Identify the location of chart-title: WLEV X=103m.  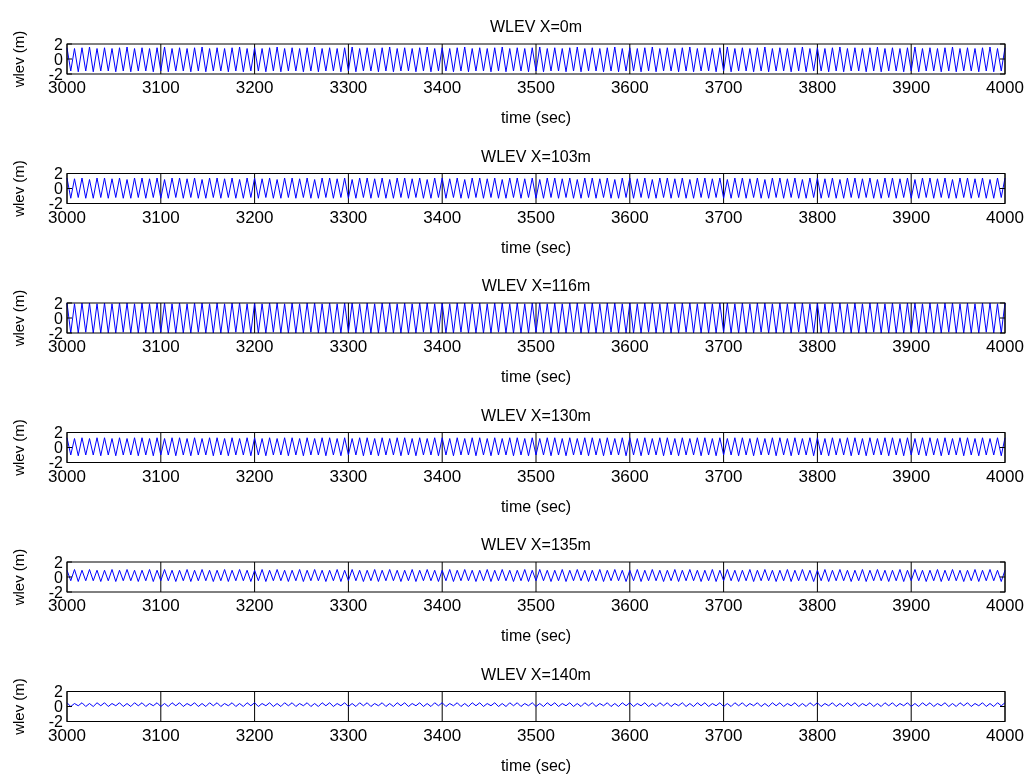
(536, 156).